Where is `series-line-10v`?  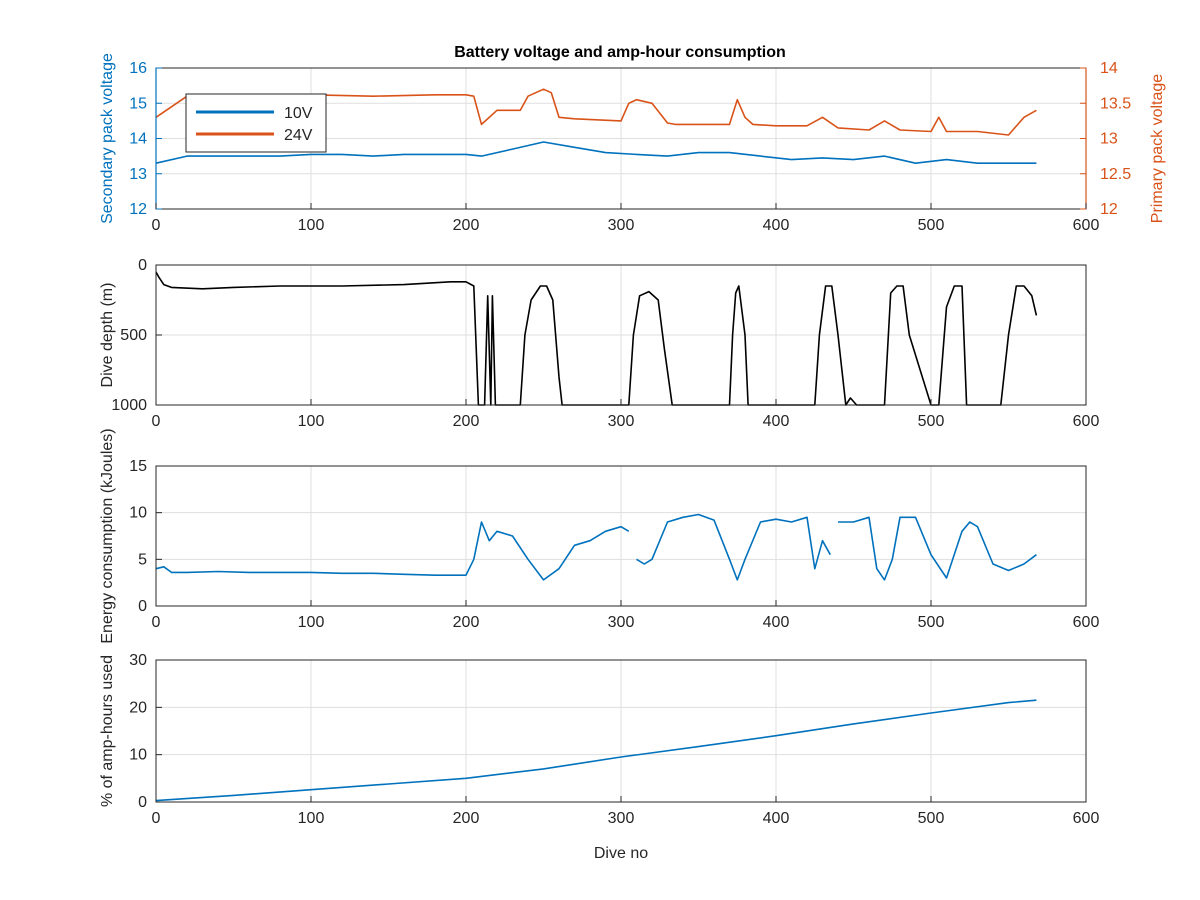
series-line-10v is located at coordinates (596, 152).